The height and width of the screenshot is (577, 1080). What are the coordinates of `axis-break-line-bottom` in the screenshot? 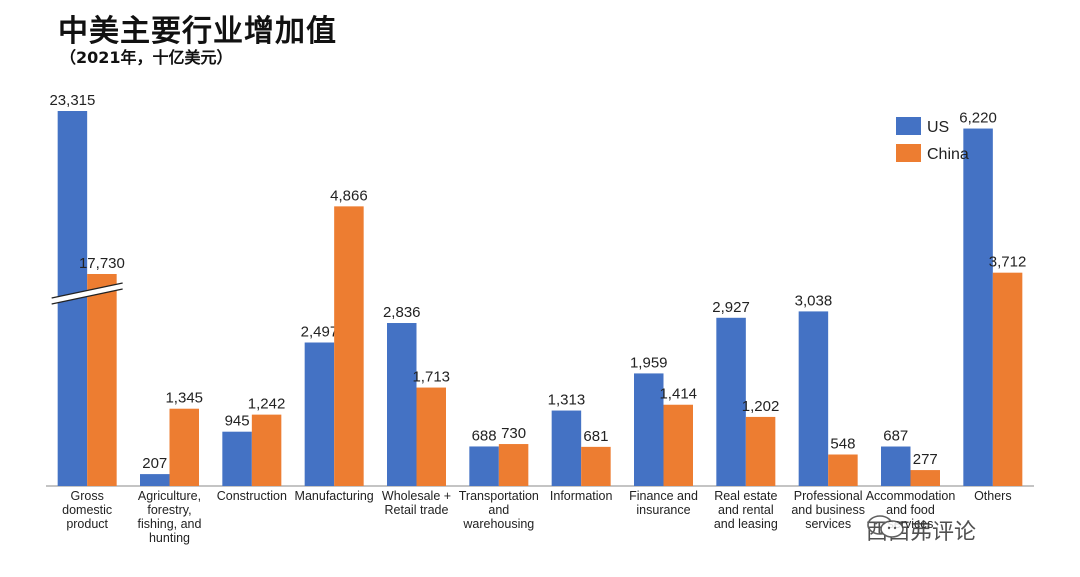 It's located at (87, 296).